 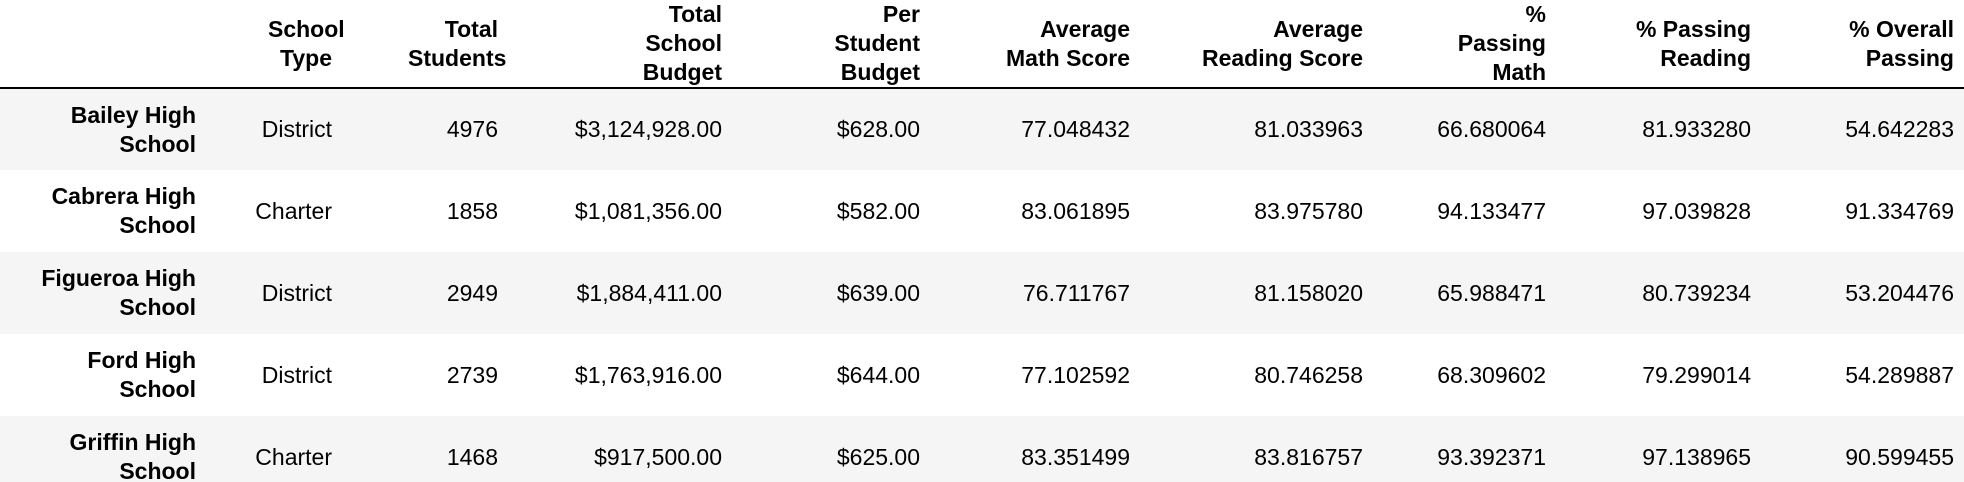 What do you see at coordinates (1491, 456) in the screenshot?
I see `cell-pct-passing-math: 93.392371` at bounding box center [1491, 456].